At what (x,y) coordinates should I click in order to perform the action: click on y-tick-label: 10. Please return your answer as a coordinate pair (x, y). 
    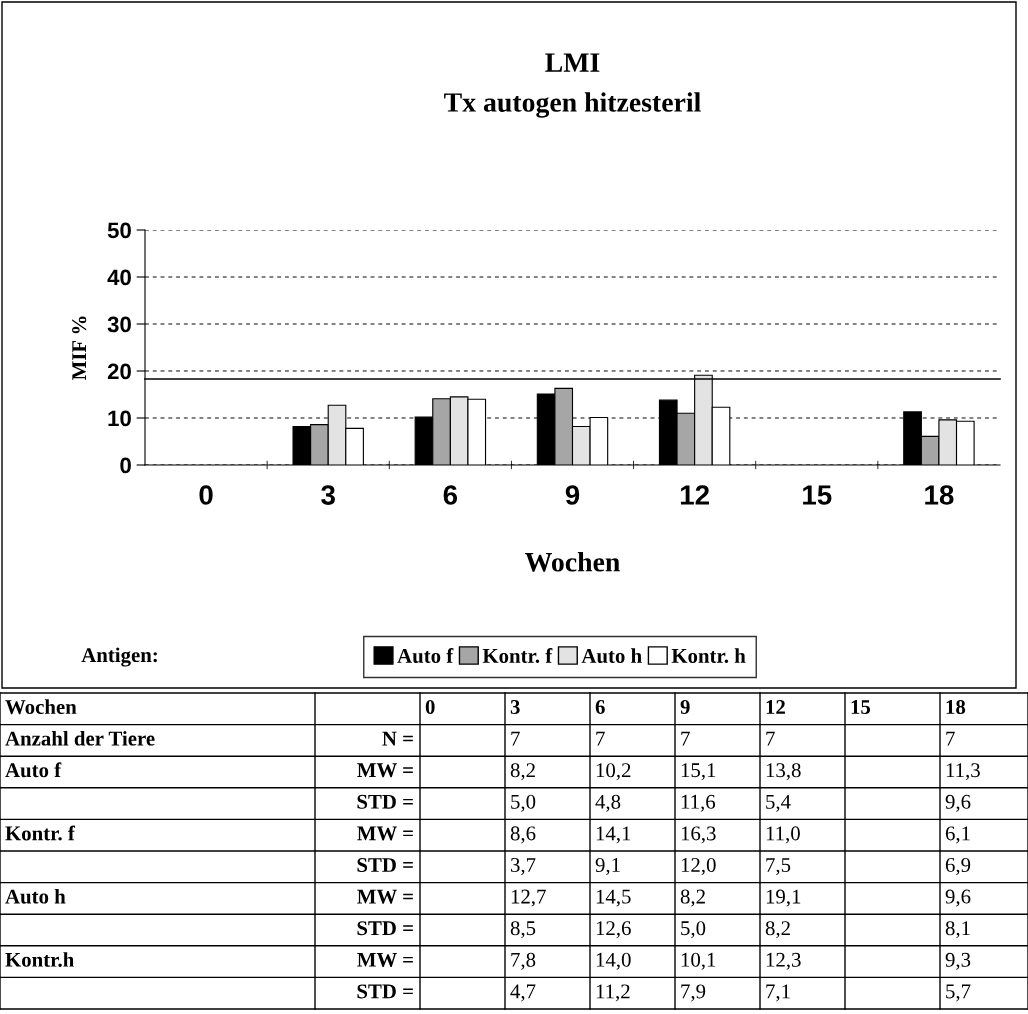
    Looking at the image, I should click on (119, 418).